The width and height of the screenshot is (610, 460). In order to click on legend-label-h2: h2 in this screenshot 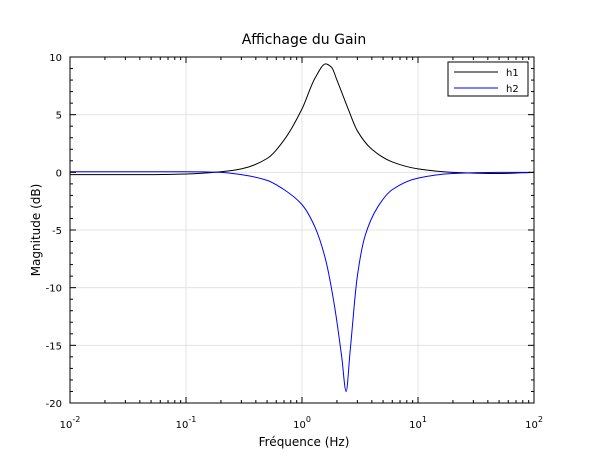, I will do `click(512, 89)`.